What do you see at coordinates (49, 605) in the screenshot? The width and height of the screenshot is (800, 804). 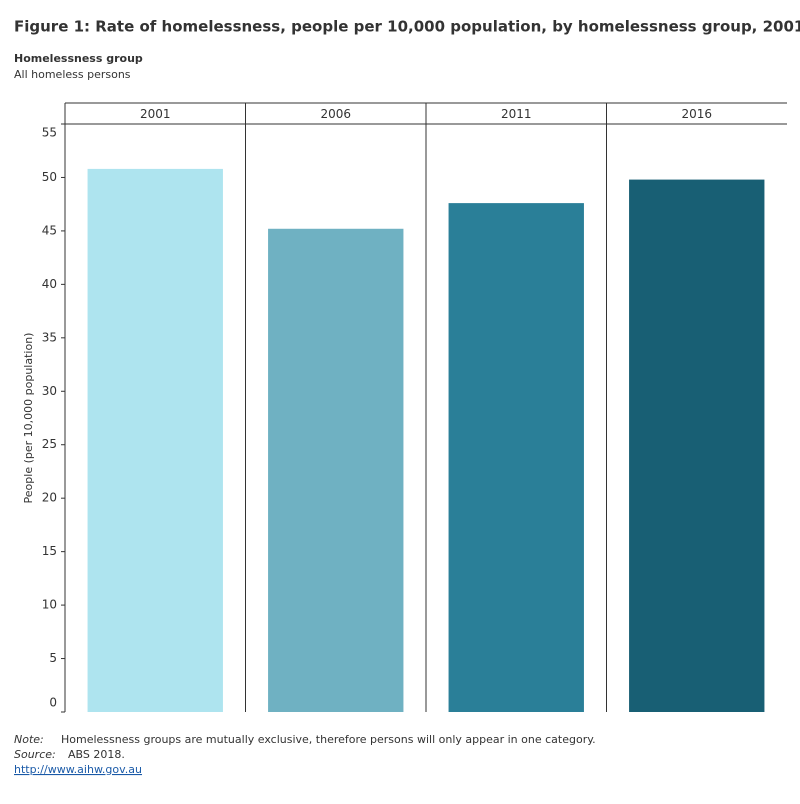 I see `y-tick-label: 10` at bounding box center [49, 605].